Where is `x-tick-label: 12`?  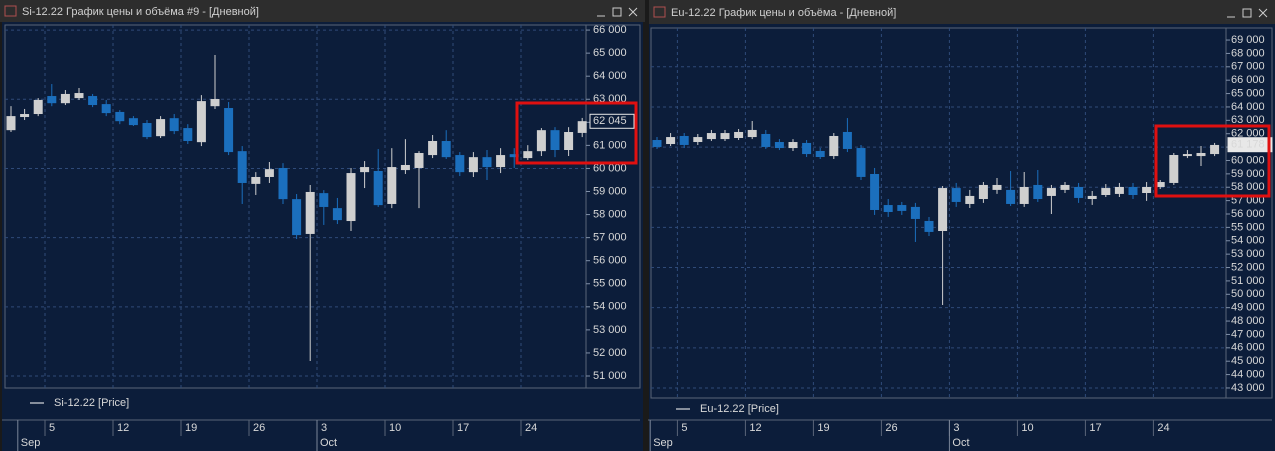 x-tick-label: 12 is located at coordinates (755, 428).